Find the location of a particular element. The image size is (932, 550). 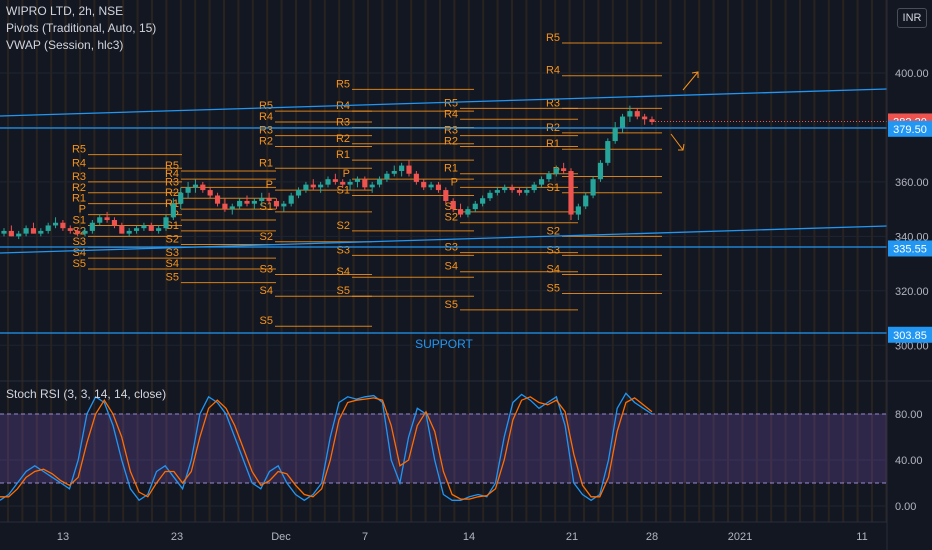

stoch-k-line is located at coordinates (326, 447).